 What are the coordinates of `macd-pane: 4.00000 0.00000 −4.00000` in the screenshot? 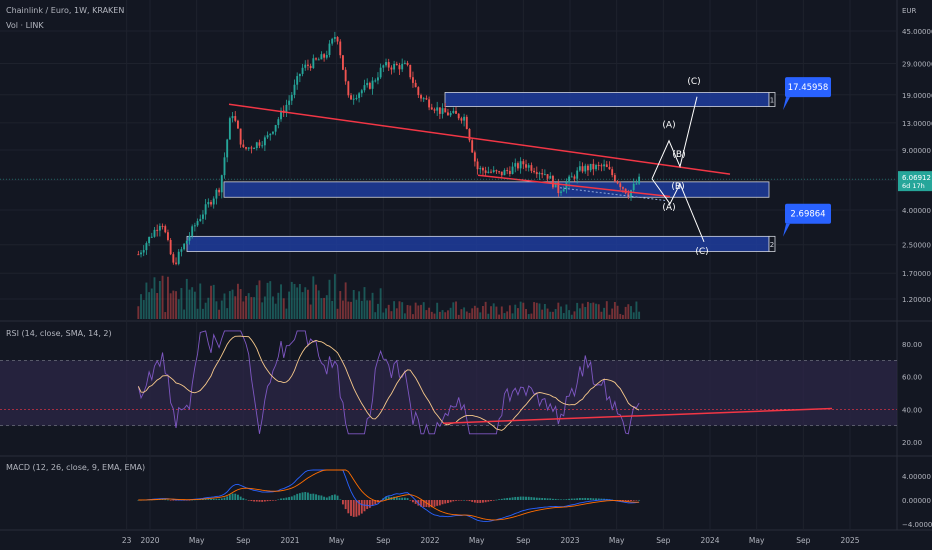 It's located at (534, 499).